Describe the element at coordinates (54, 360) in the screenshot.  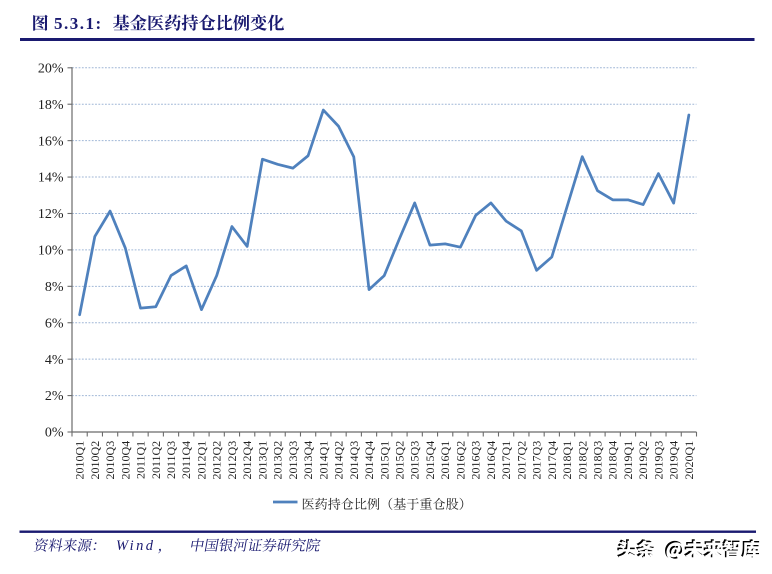
I see `svg-text: 4%` at that location.